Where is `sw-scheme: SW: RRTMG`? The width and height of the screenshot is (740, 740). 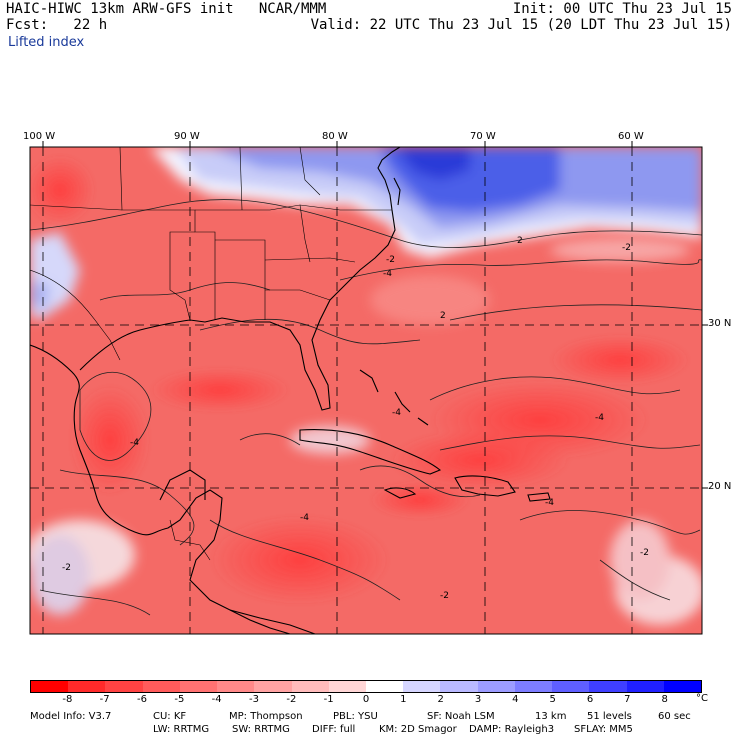 sw-scheme: SW: RRTMG is located at coordinates (261, 729).